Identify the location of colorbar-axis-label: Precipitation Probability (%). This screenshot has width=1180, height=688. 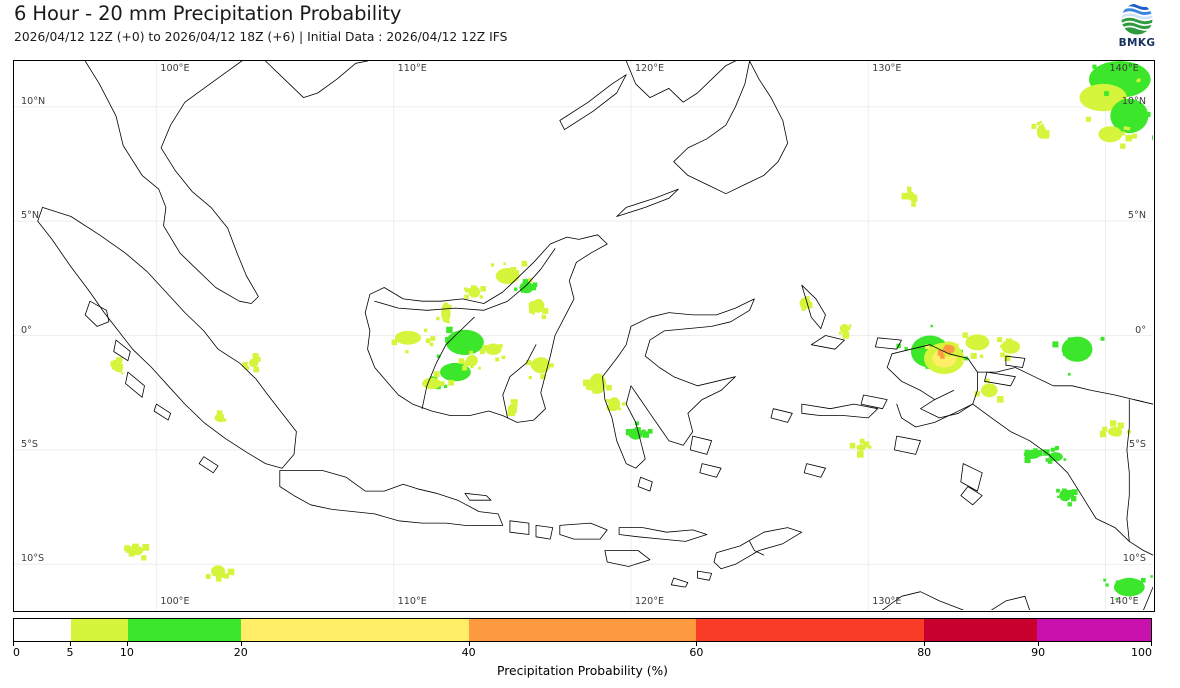
(582, 671).